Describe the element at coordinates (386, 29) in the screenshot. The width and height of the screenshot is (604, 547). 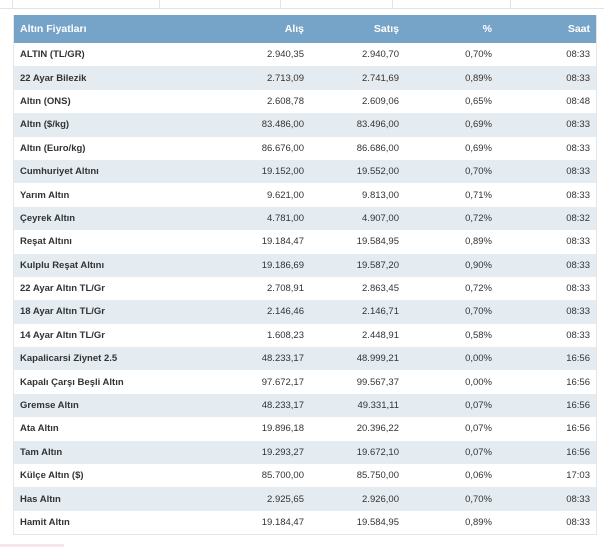
I see `header-sell: Satış` at that location.